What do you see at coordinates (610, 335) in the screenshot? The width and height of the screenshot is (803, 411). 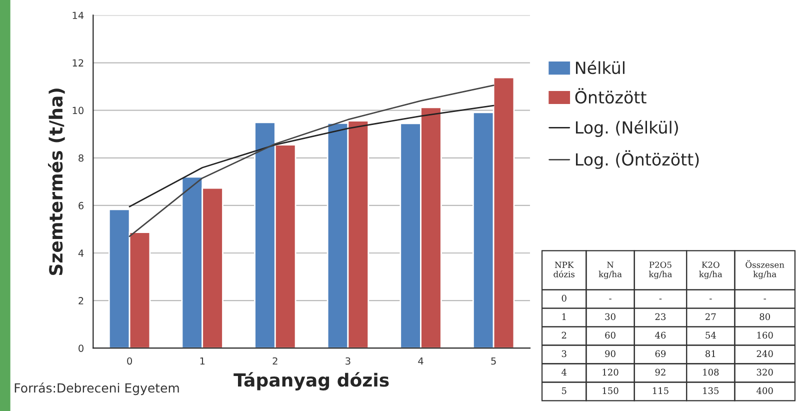 I see `text: 60` at bounding box center [610, 335].